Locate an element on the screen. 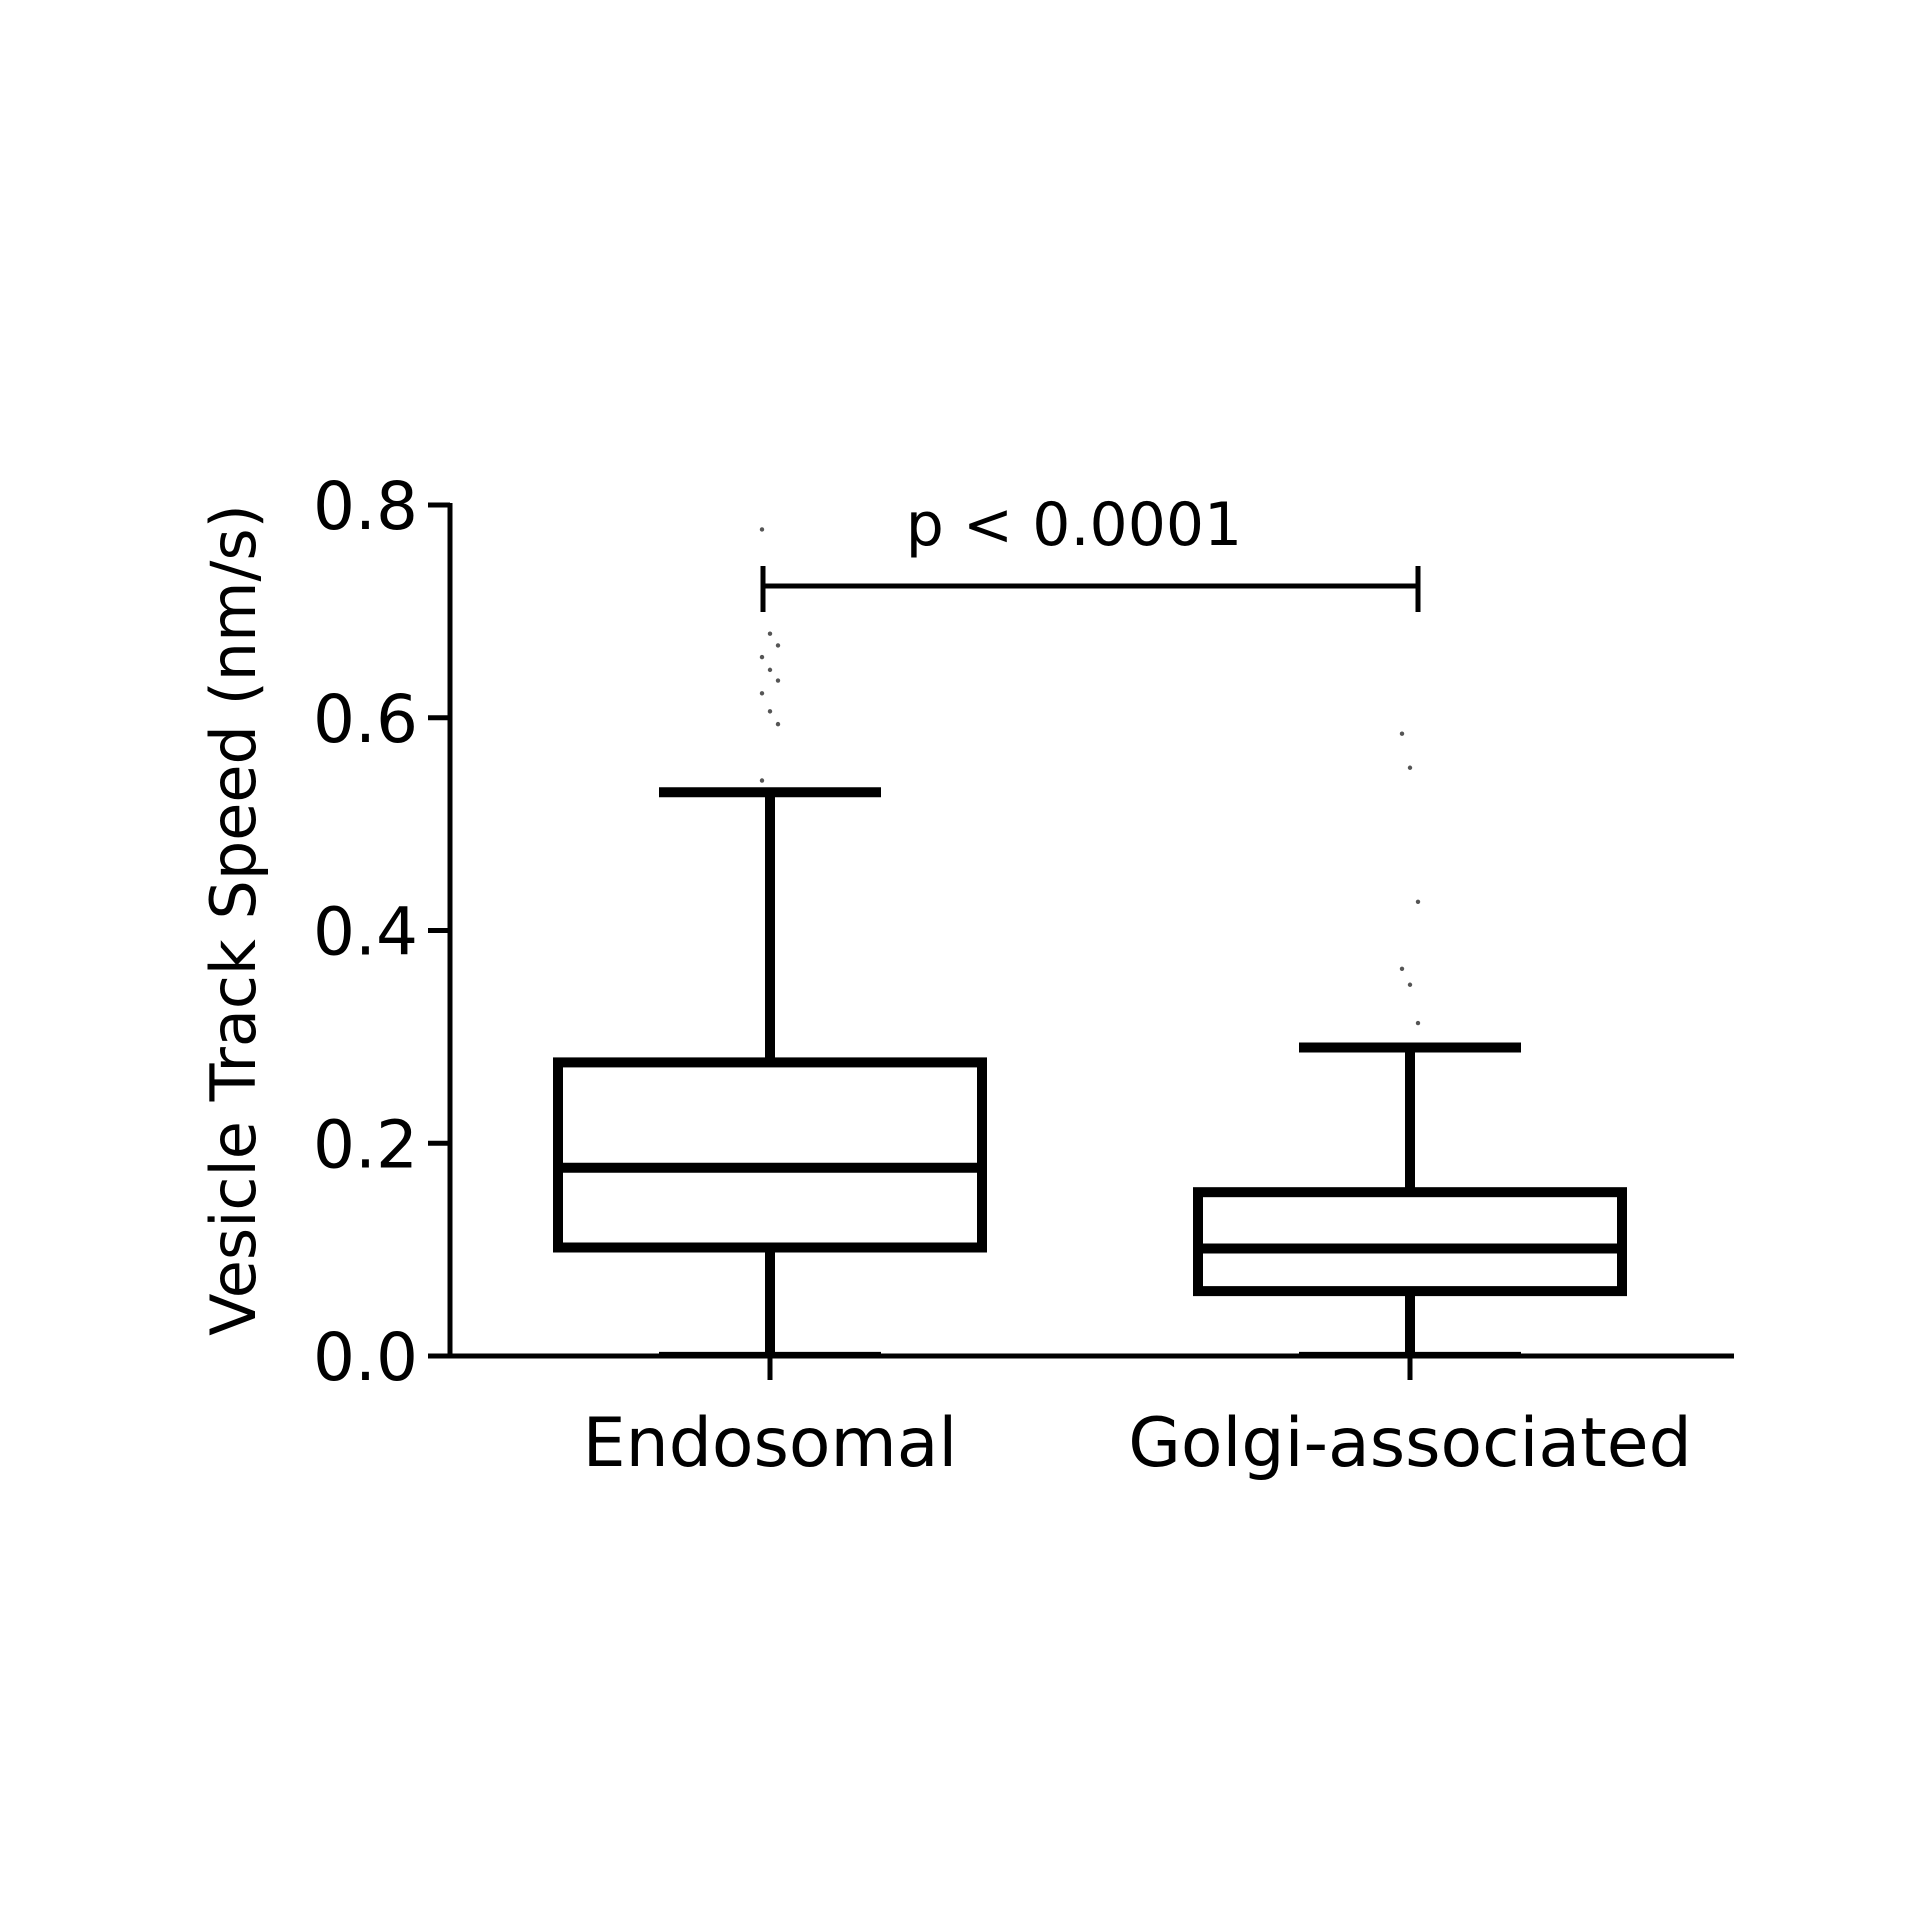 The width and height of the screenshot is (1920, 1920). y-tick-label: 0.8 is located at coordinates (365, 506).